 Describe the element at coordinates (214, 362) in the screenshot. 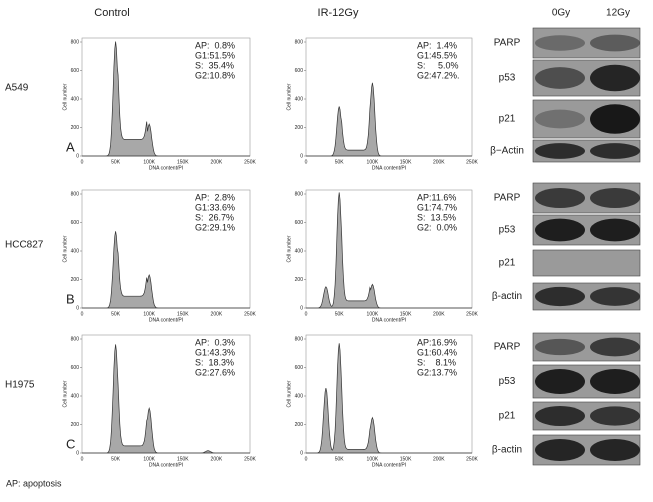

I see `stat-line: S: 18.3%` at that location.